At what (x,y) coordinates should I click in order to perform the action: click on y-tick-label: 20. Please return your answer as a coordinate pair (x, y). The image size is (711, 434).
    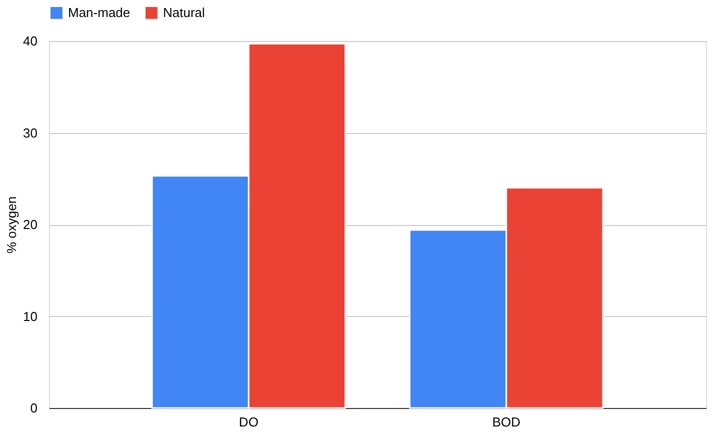
    Looking at the image, I should click on (30, 224).